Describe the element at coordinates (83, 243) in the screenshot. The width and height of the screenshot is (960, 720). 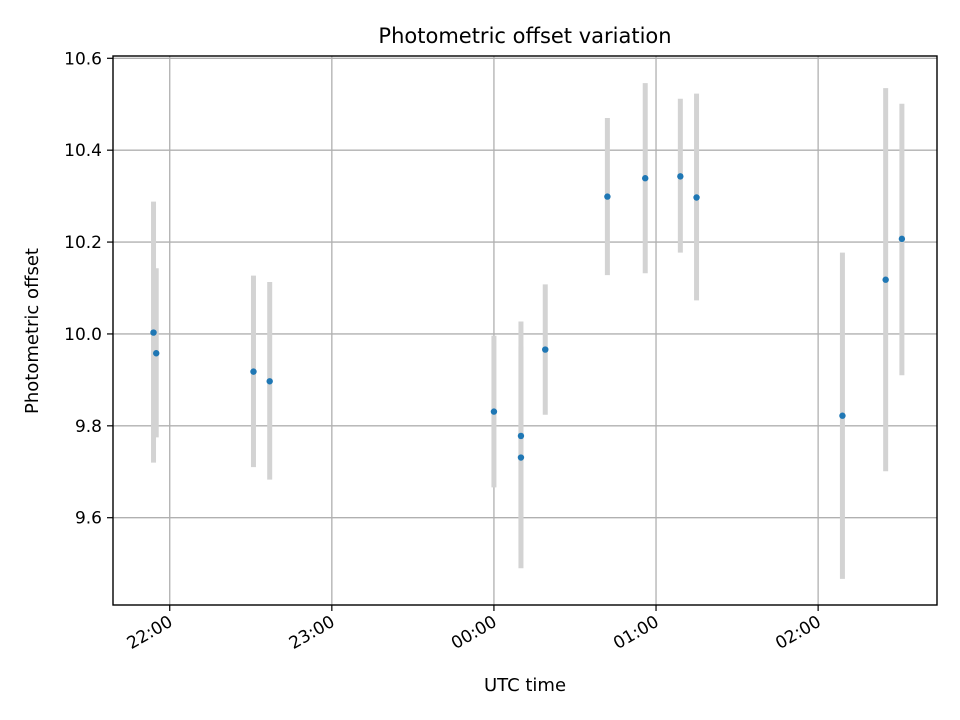
I see `y-tick-label: 10.2` at that location.